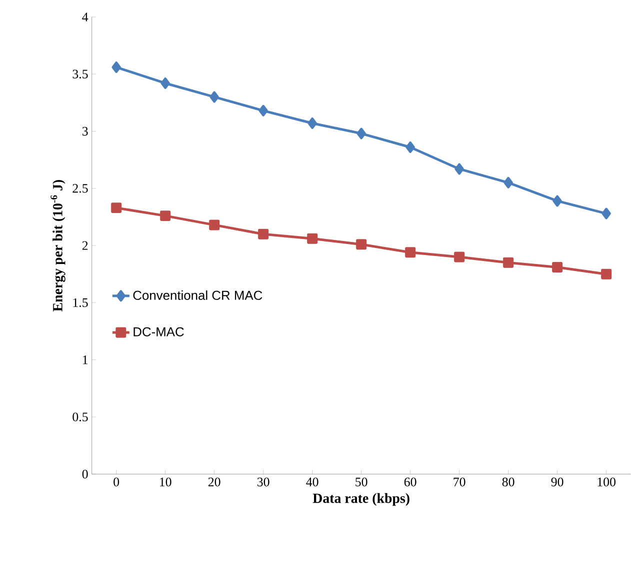 Image resolution: width=631 pixels, height=564 pixels. Describe the element at coordinates (557, 482) in the screenshot. I see `x-tick-label: 90` at that location.